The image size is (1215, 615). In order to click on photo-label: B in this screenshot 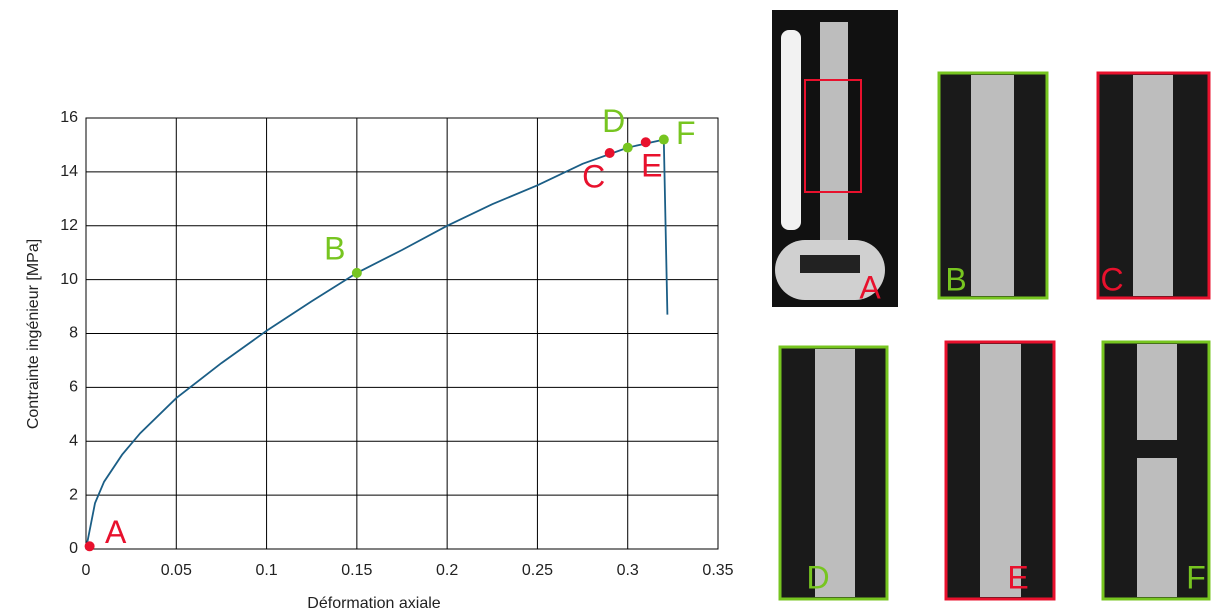, I will do `click(955, 279)`.